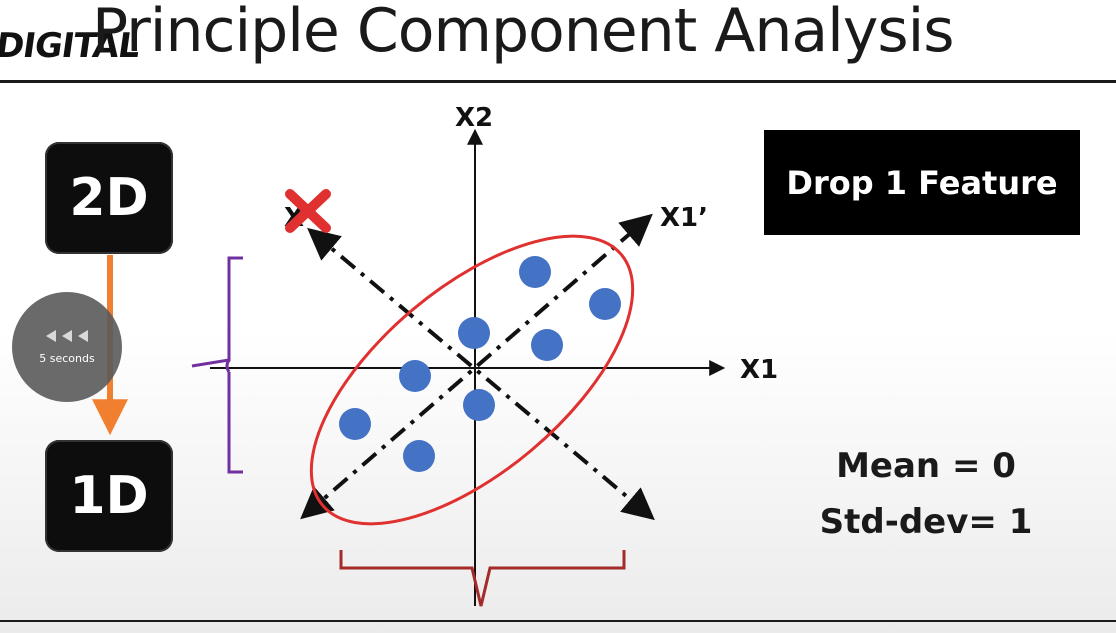  I want to click on slide-title: Principle Component Analysis, so click(523, 33).